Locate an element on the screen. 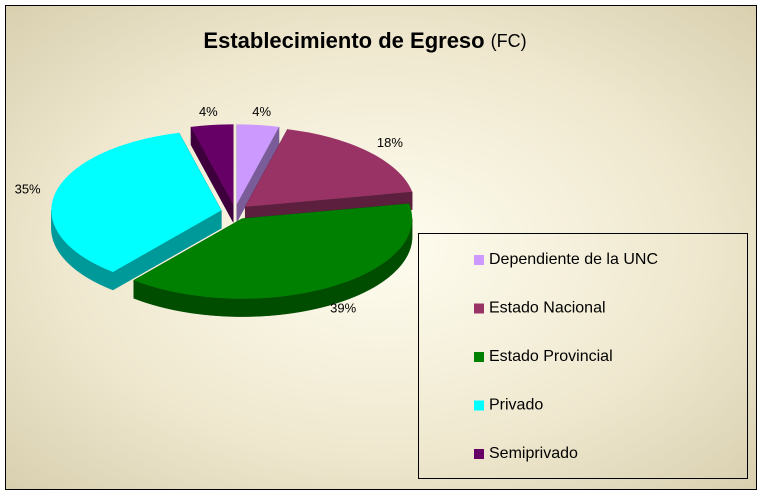  data-label: 18% is located at coordinates (390, 142).